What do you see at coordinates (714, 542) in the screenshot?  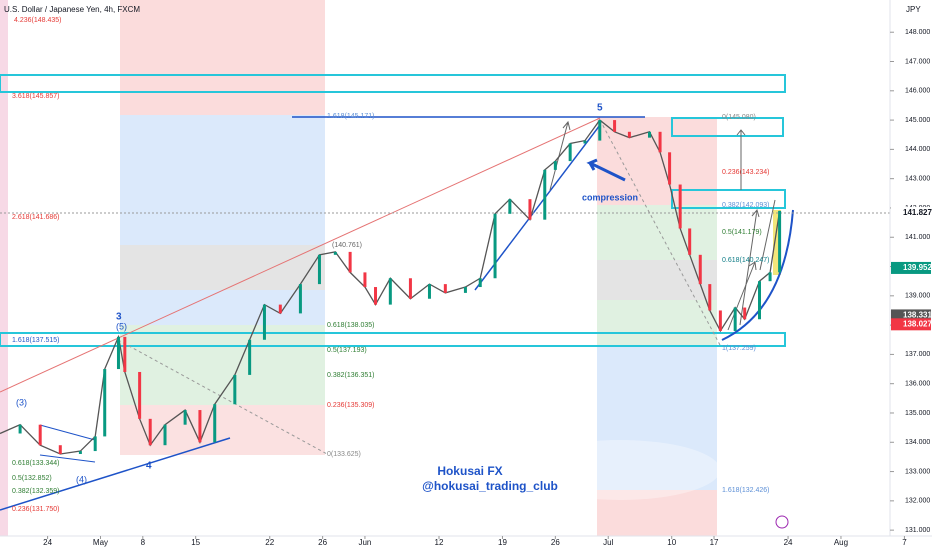 I see `x-tick-label: 17` at bounding box center [714, 542].